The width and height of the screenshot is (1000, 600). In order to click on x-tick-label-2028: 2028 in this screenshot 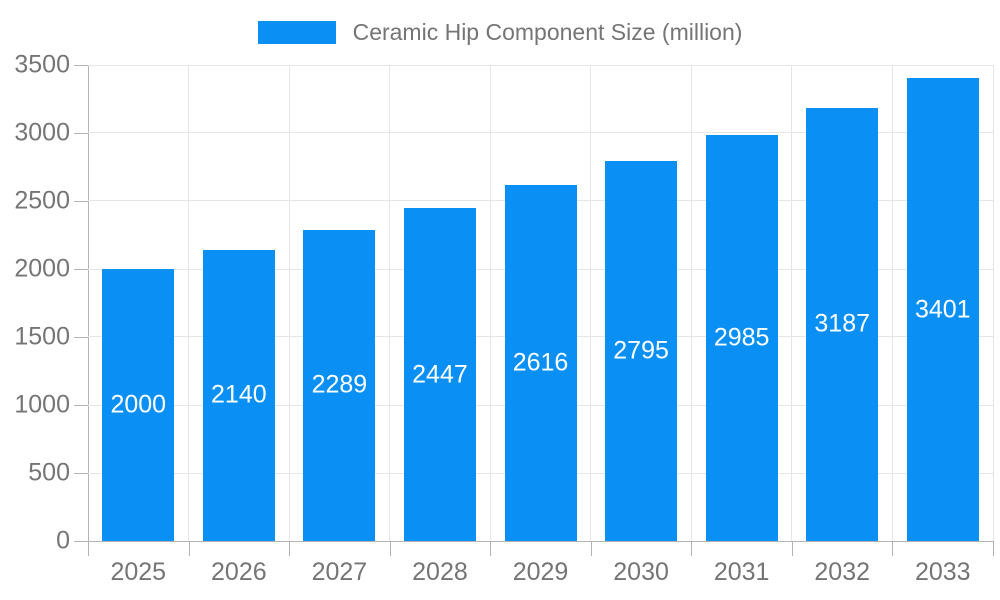, I will do `click(440, 572)`.